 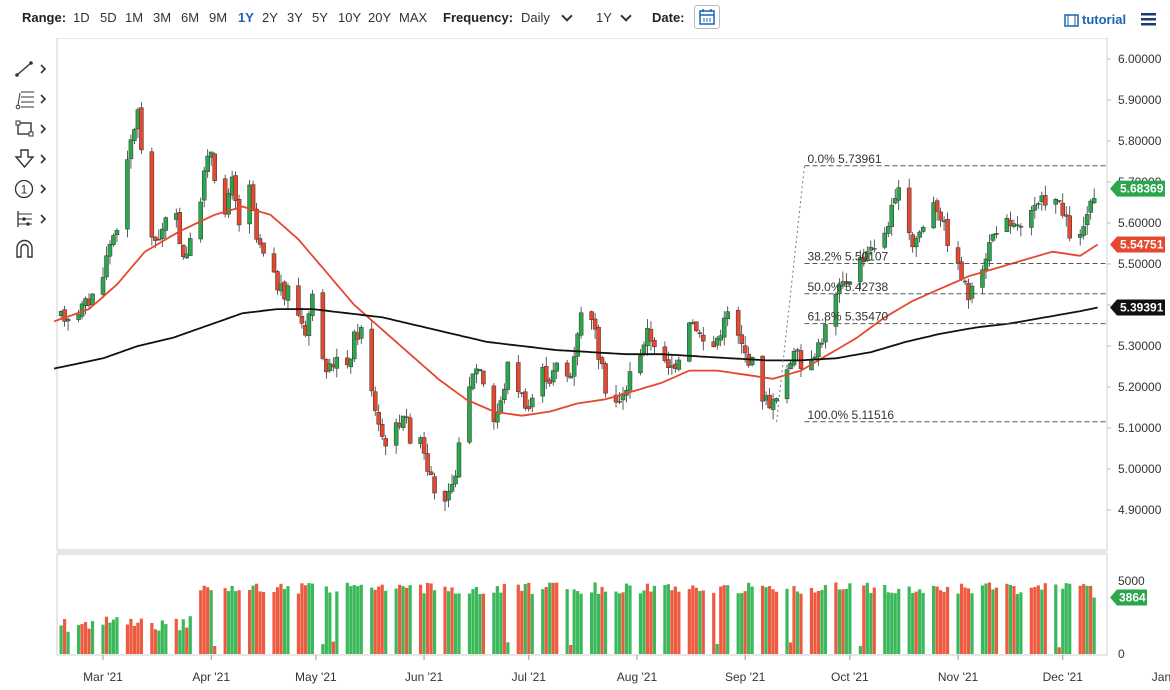 I want to click on arrow-tool, so click(x=34, y=160).